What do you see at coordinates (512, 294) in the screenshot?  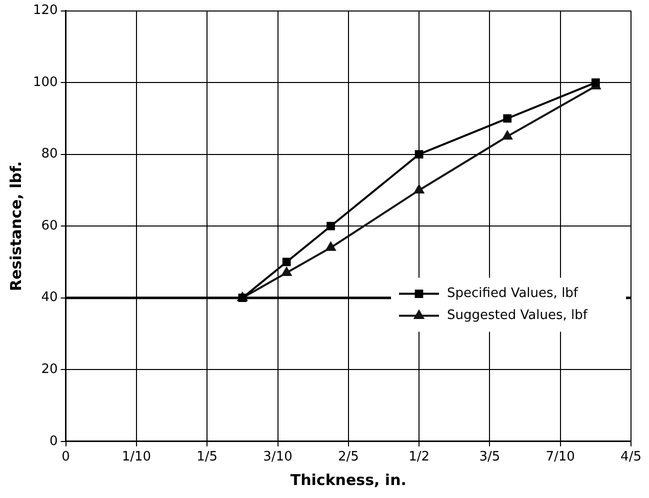 I see `legend-label: Specified Values, lbf` at bounding box center [512, 294].